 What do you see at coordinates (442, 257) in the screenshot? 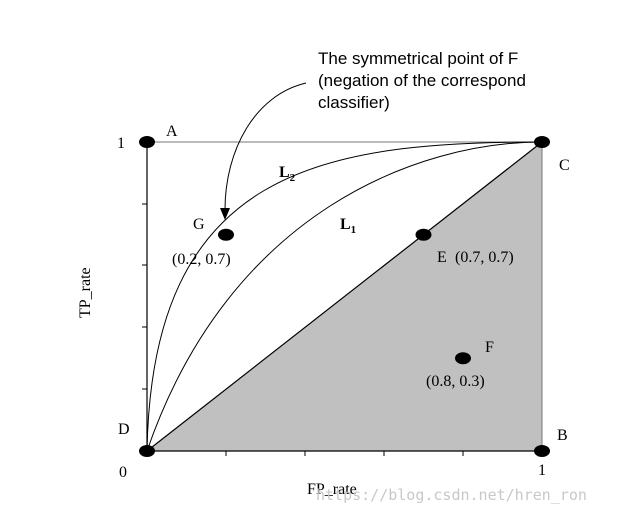
I see `point-label-e: E` at bounding box center [442, 257].